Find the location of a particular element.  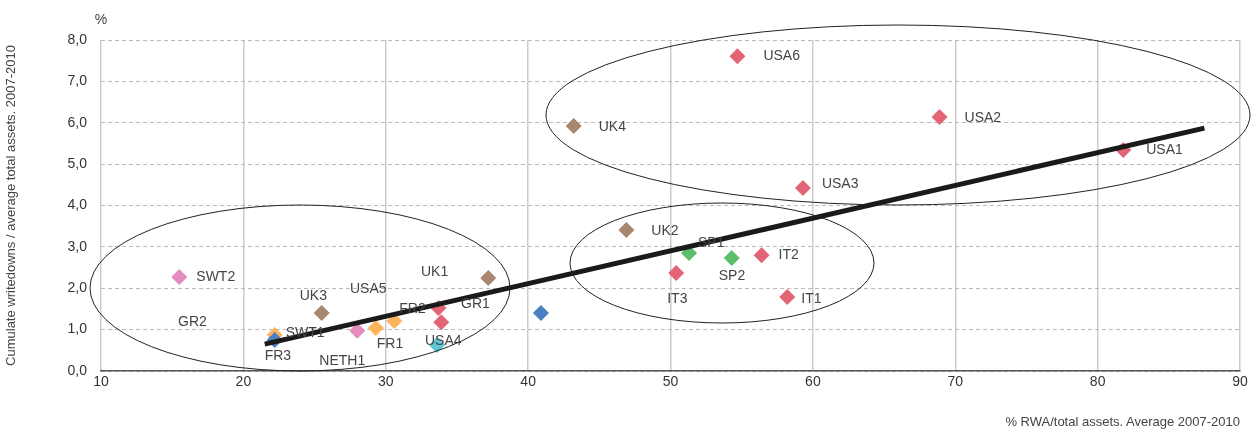

y-tick-label: 5,0 is located at coordinates (77, 162).